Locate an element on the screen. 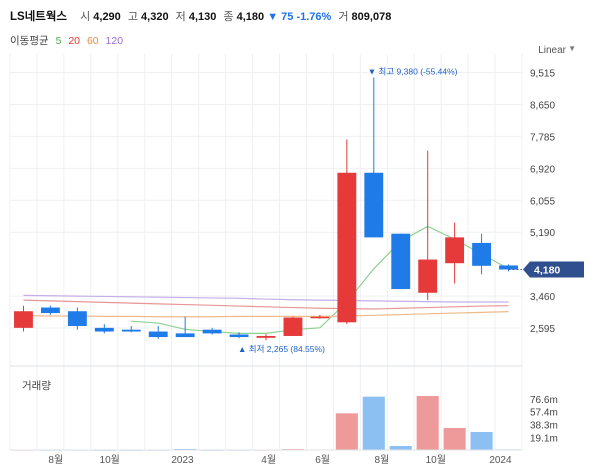 Image resolution: width=600 pixels, height=470 pixels. high-price: 4,320 is located at coordinates (155, 17).